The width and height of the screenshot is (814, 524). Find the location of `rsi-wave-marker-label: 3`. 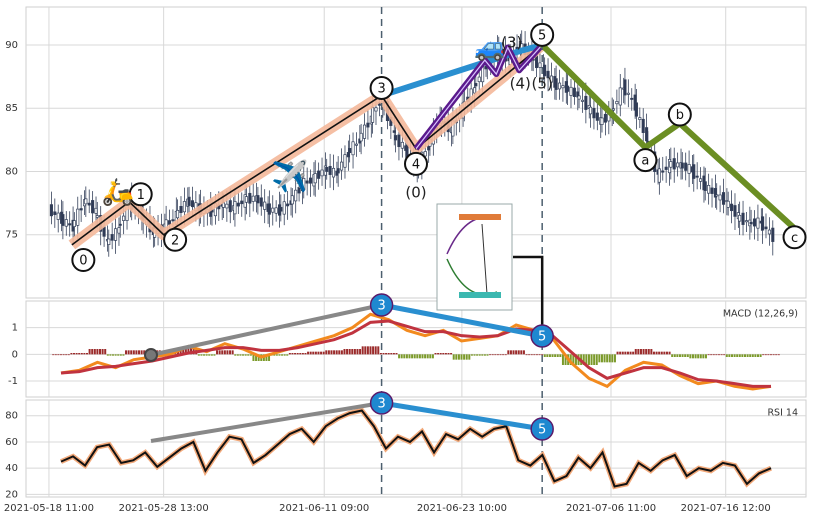

rsi-wave-marker-label: 3 is located at coordinates (381, 404).